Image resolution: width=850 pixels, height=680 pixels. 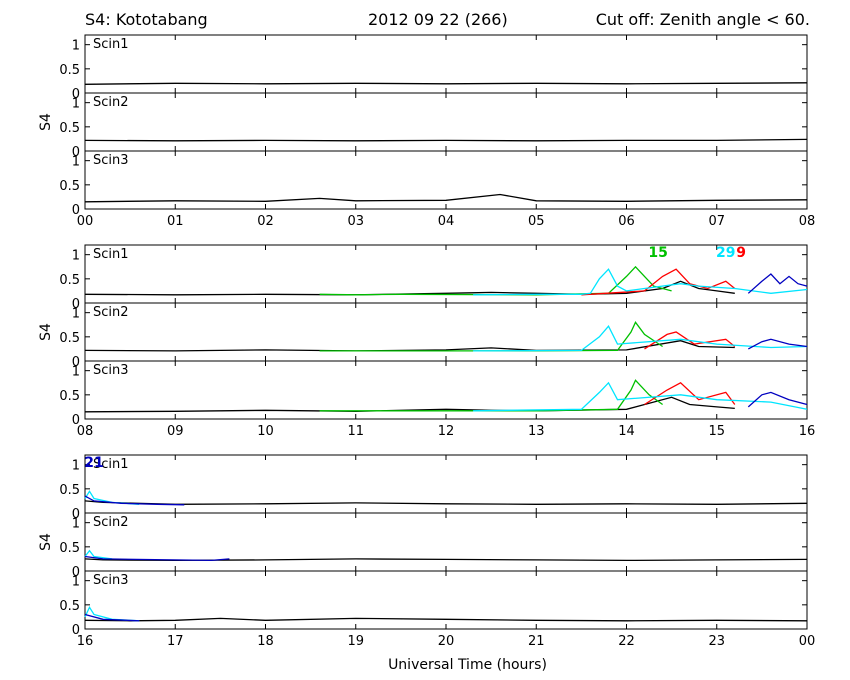 What do you see at coordinates (265, 431) in the screenshot?
I see `x-tick-label: 10` at bounding box center [265, 431].